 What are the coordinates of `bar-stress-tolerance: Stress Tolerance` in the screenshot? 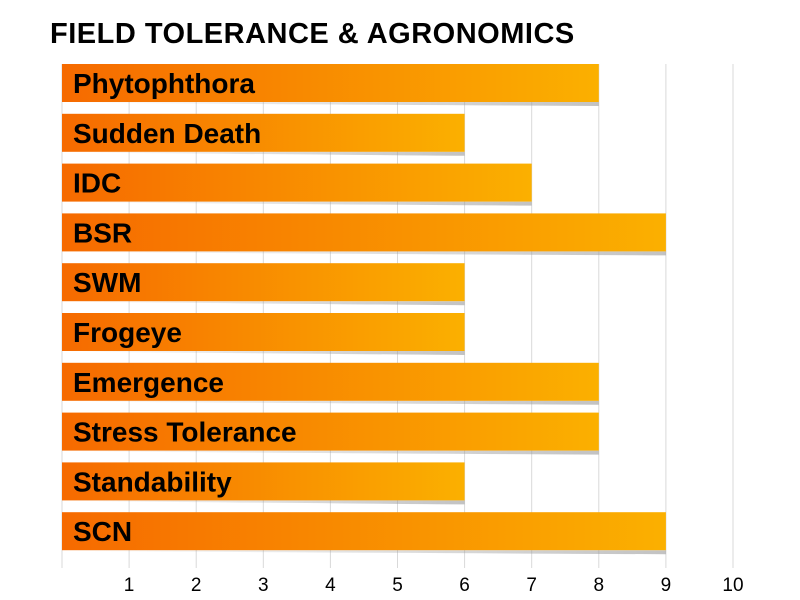 It's located at (330, 433).